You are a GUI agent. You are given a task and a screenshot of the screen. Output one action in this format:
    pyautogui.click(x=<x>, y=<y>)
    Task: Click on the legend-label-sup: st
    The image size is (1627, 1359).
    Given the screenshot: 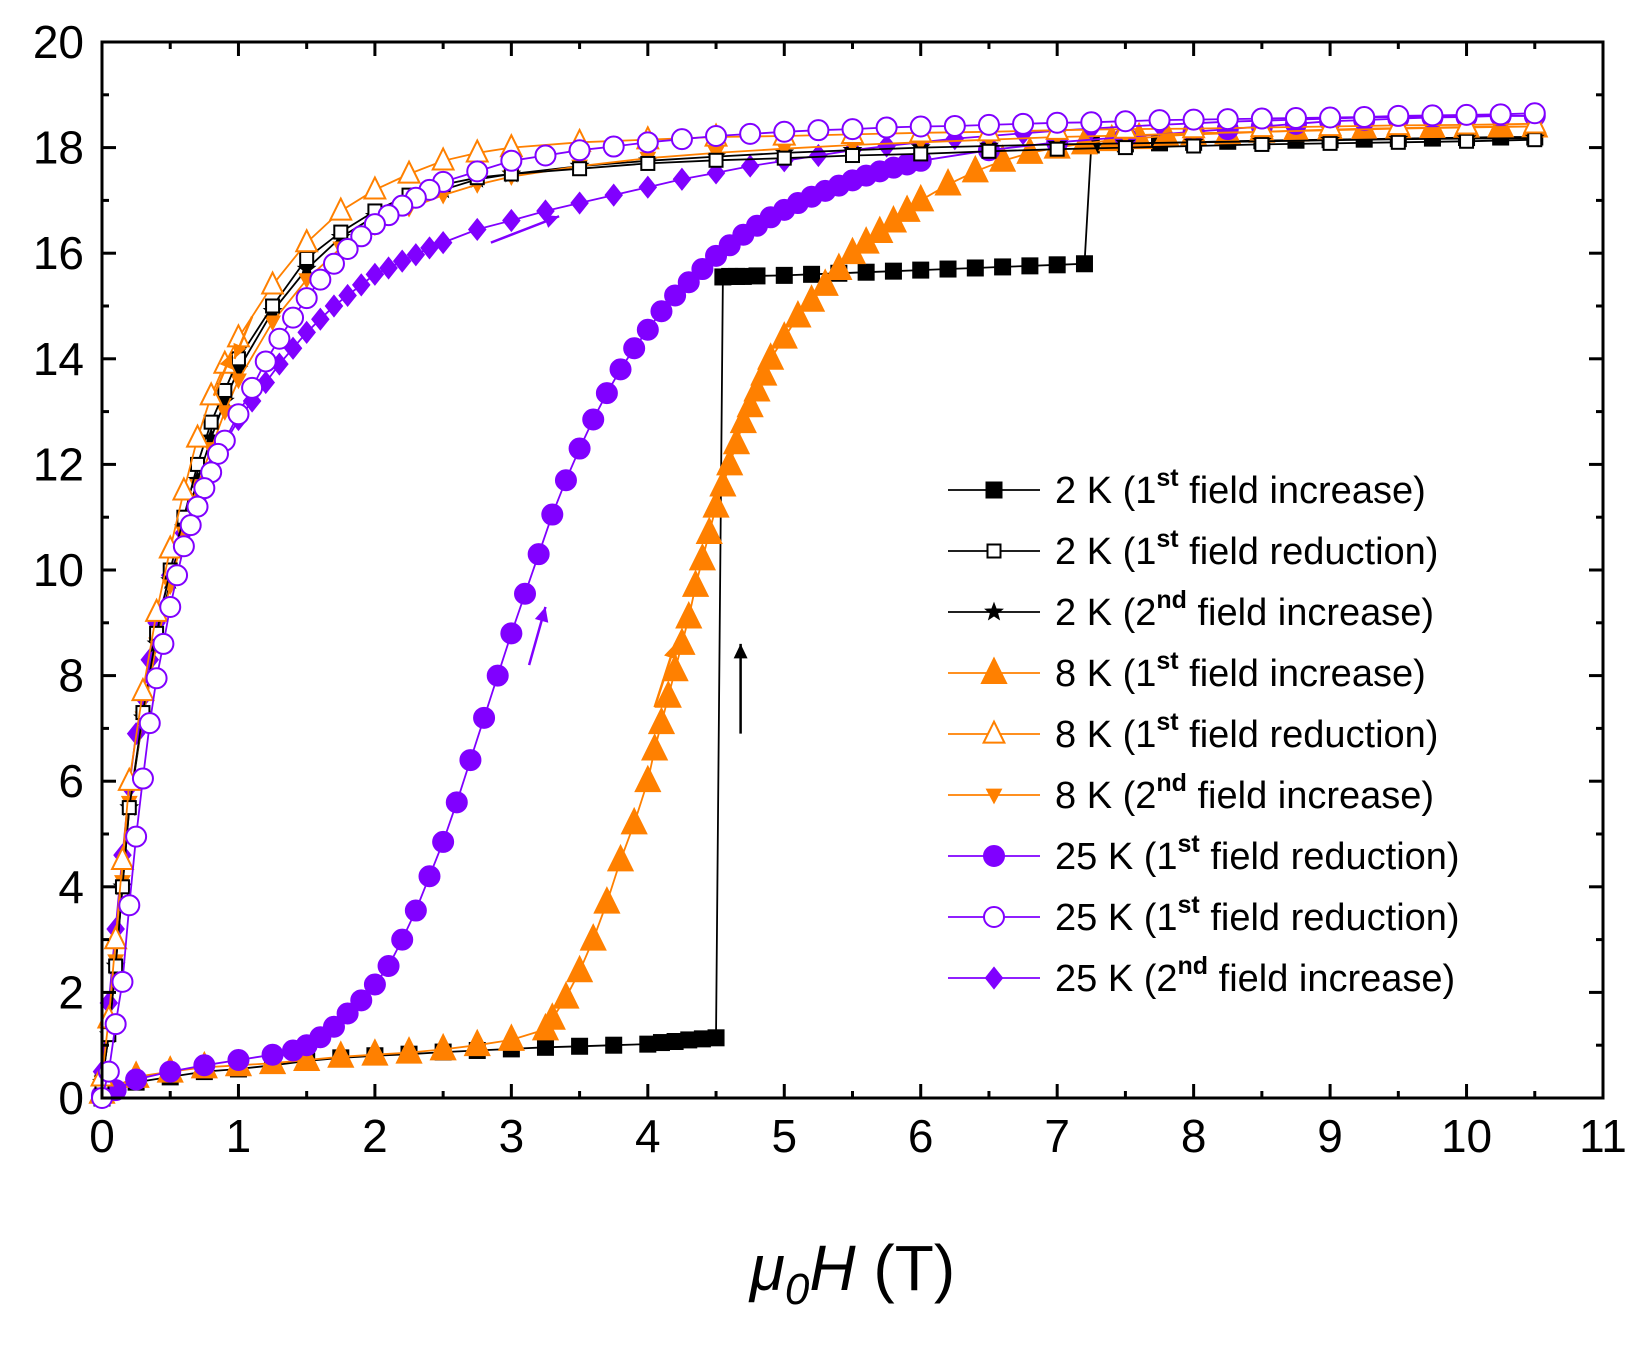 What is the action you would take?
    pyautogui.click(x=1167, y=539)
    